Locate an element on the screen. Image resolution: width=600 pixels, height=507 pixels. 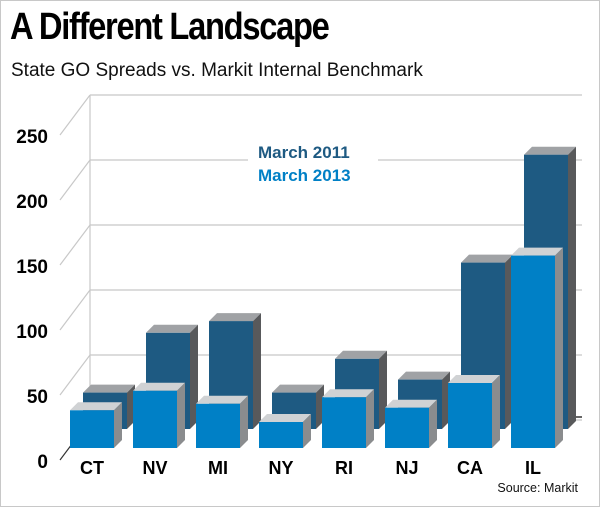
bar-2011-NJ-top is located at coordinates (424, 375).